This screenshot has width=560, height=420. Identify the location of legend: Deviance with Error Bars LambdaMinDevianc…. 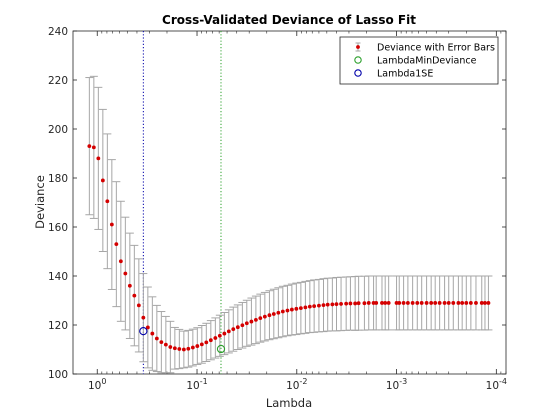
(419, 60).